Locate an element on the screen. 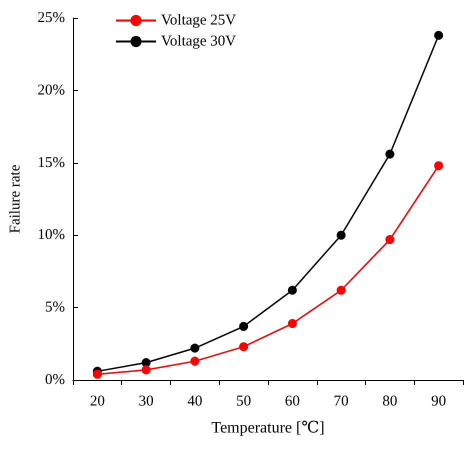  y-tick-label: 10% is located at coordinates (51, 235).